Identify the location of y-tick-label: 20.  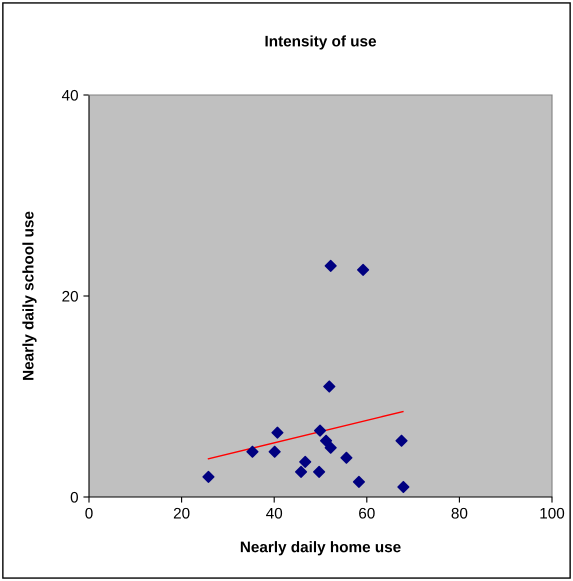
(70, 296).